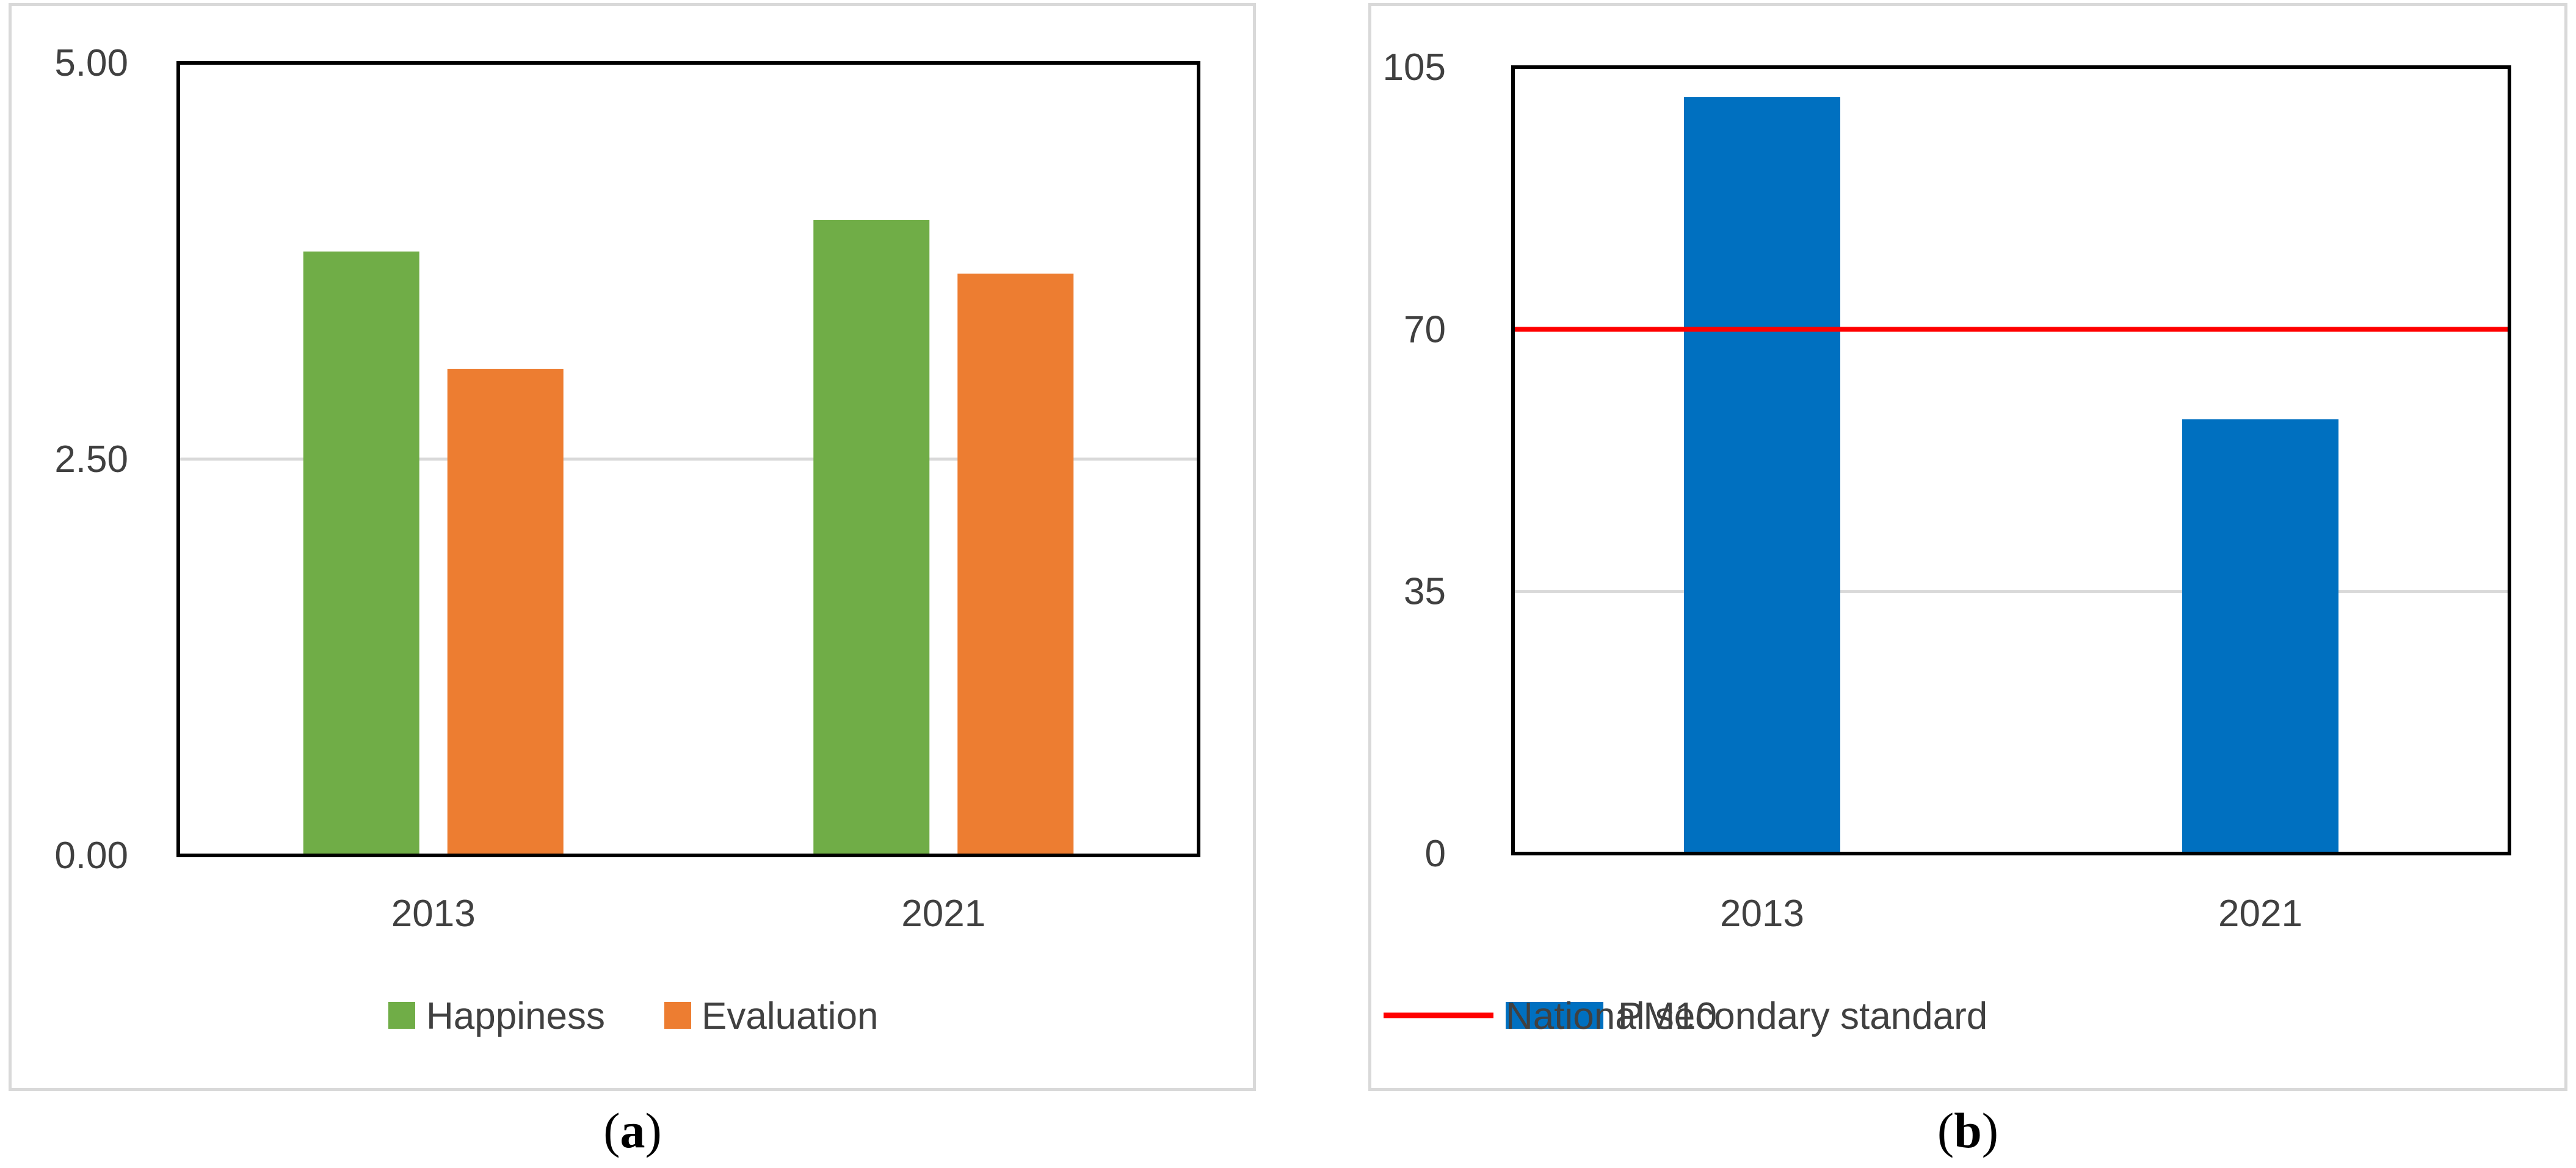  What do you see at coordinates (1746, 1016) in the screenshot?
I see `legend-label: National secondary standard` at bounding box center [1746, 1016].